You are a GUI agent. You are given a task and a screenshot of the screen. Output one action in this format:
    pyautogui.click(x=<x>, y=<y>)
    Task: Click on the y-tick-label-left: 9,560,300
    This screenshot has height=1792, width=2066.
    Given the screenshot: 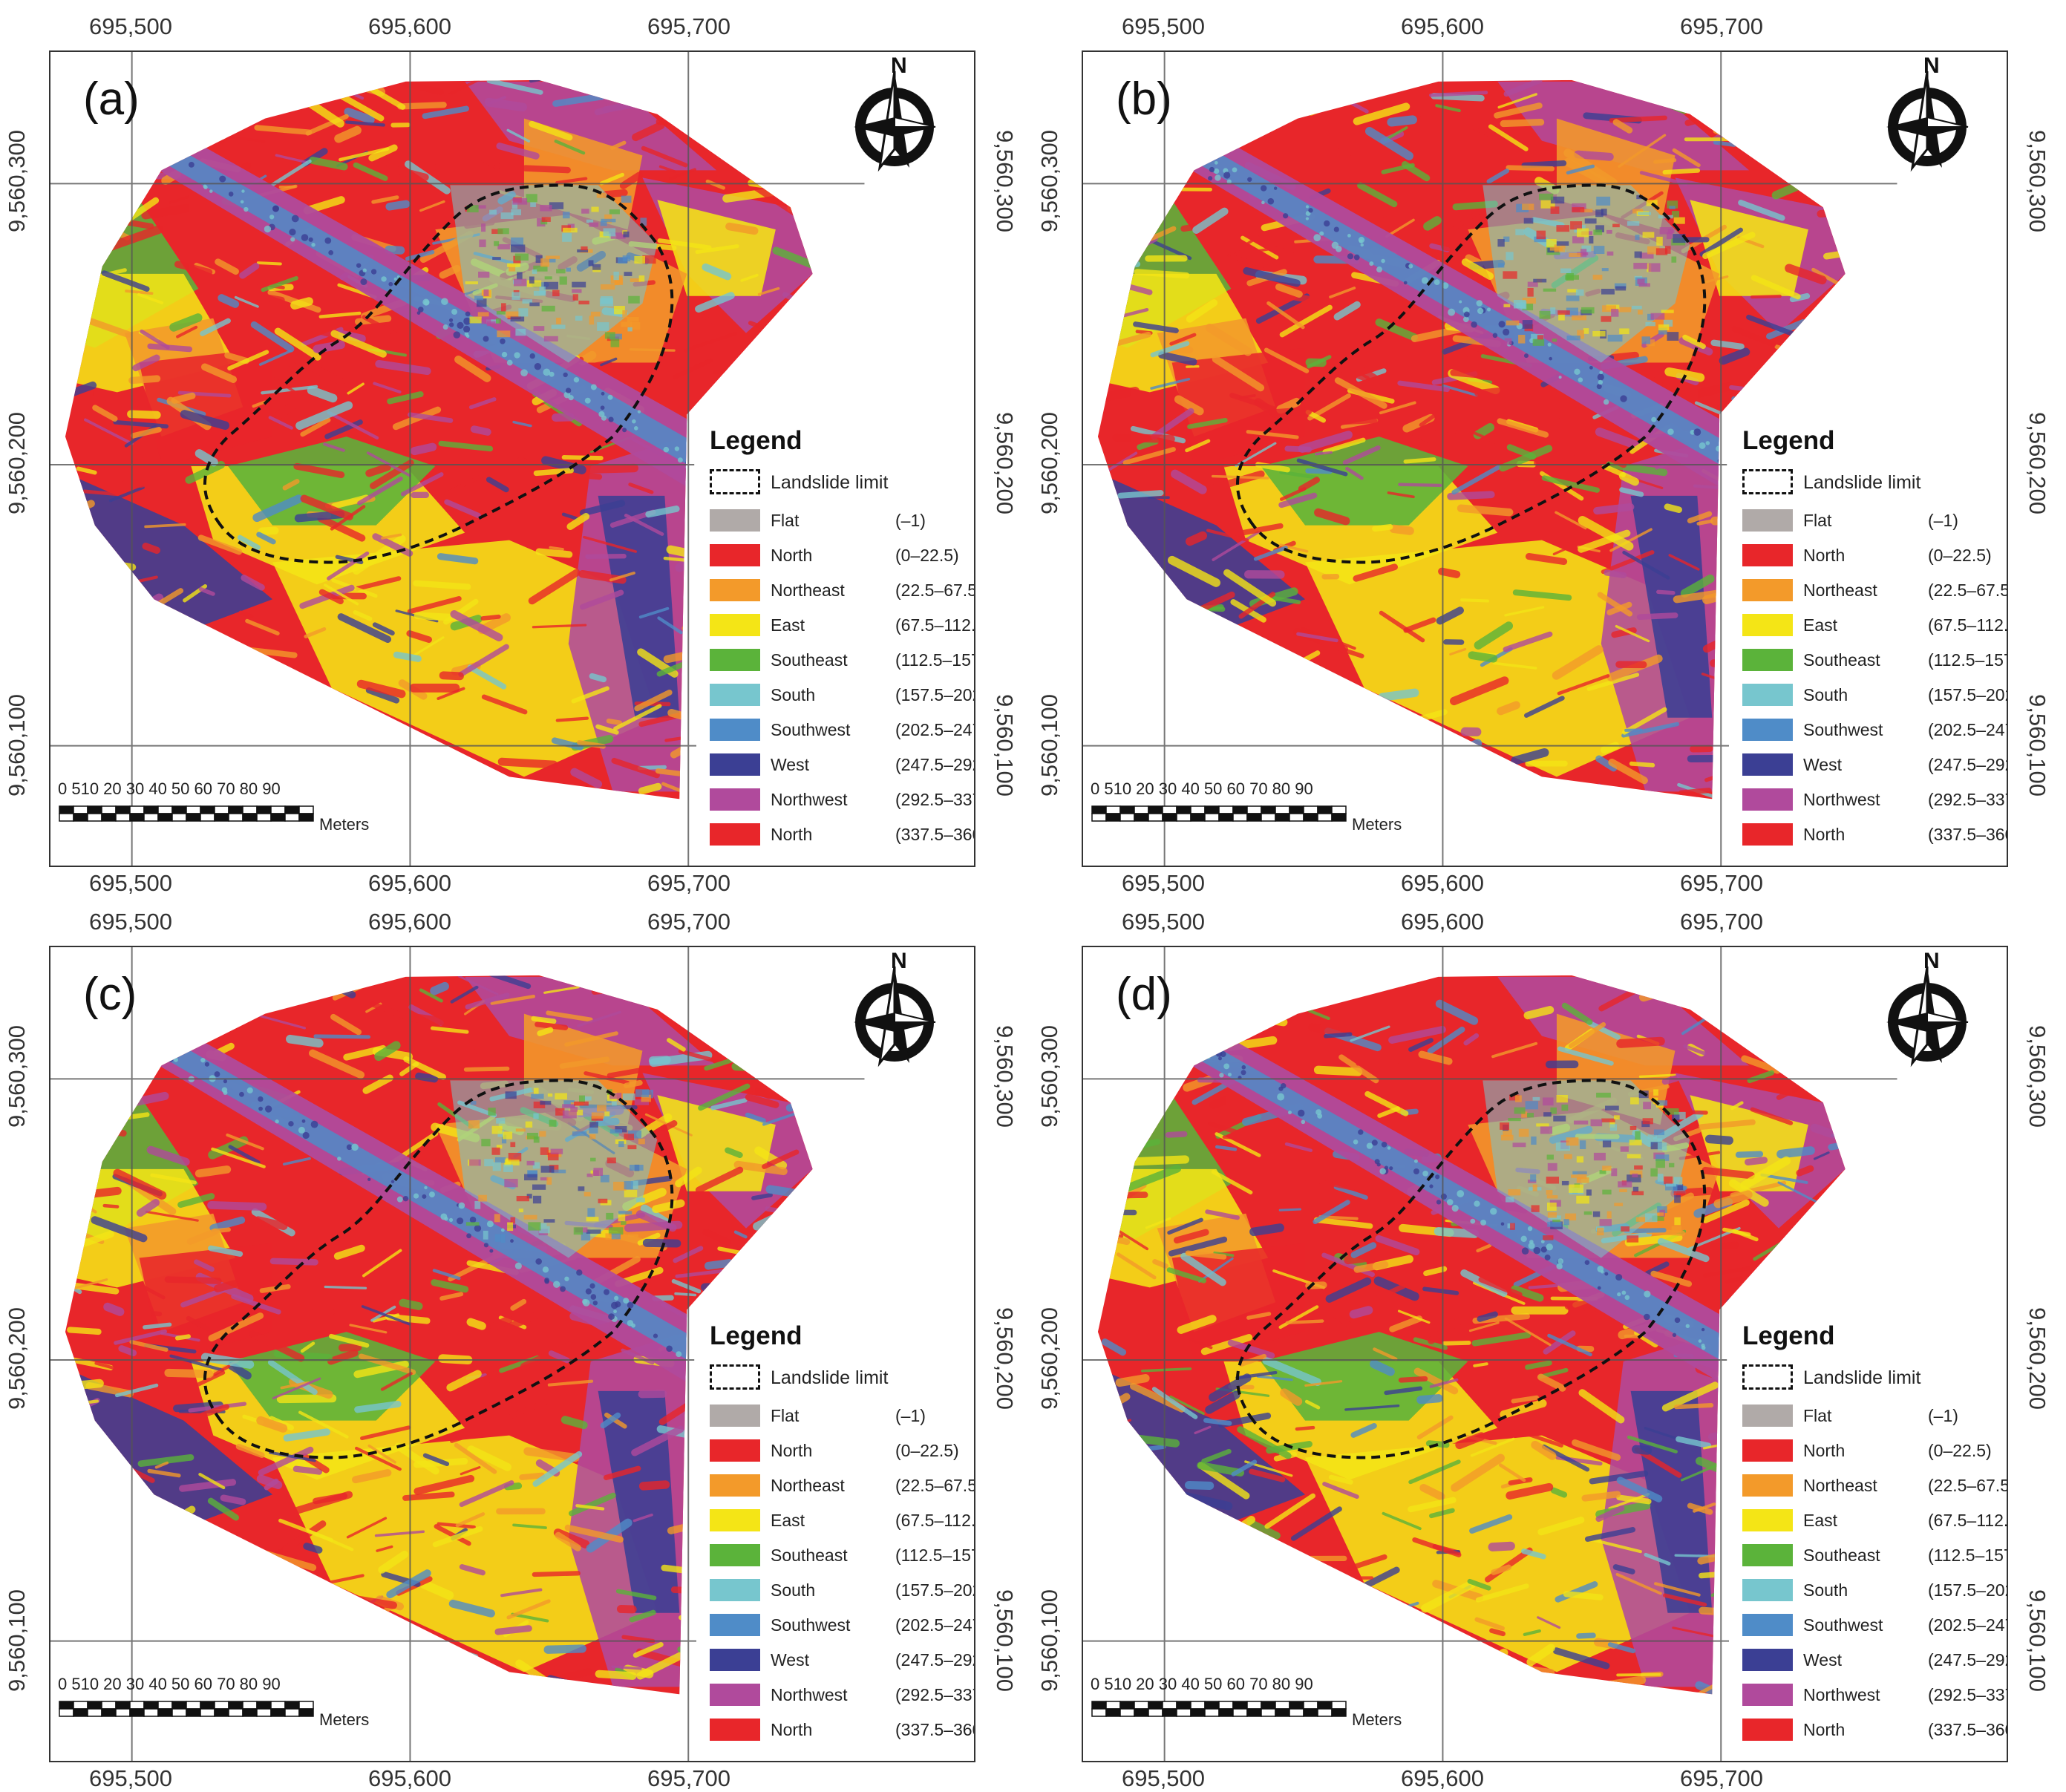 What is the action you would take?
    pyautogui.click(x=1049, y=181)
    